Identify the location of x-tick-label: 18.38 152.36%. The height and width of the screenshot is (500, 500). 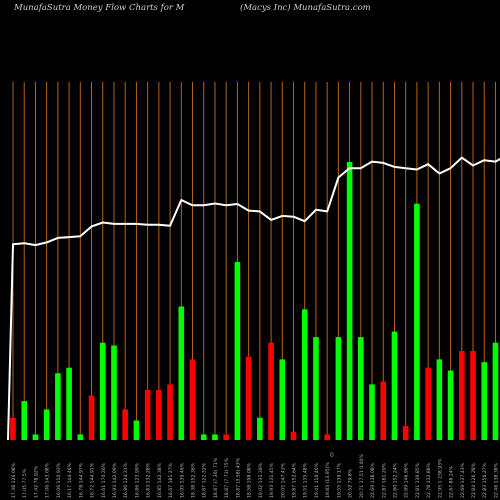
(194, 480).